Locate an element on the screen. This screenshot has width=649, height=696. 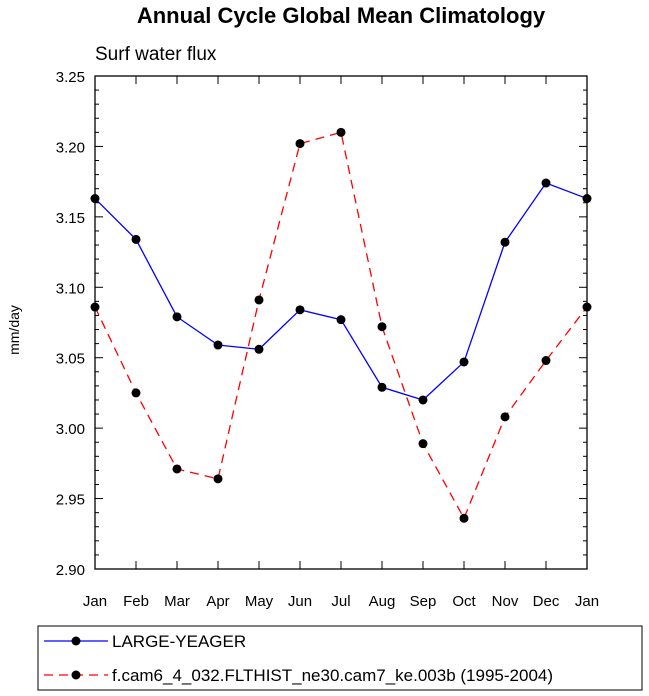
x-tick-label: Apr is located at coordinates (217, 601).